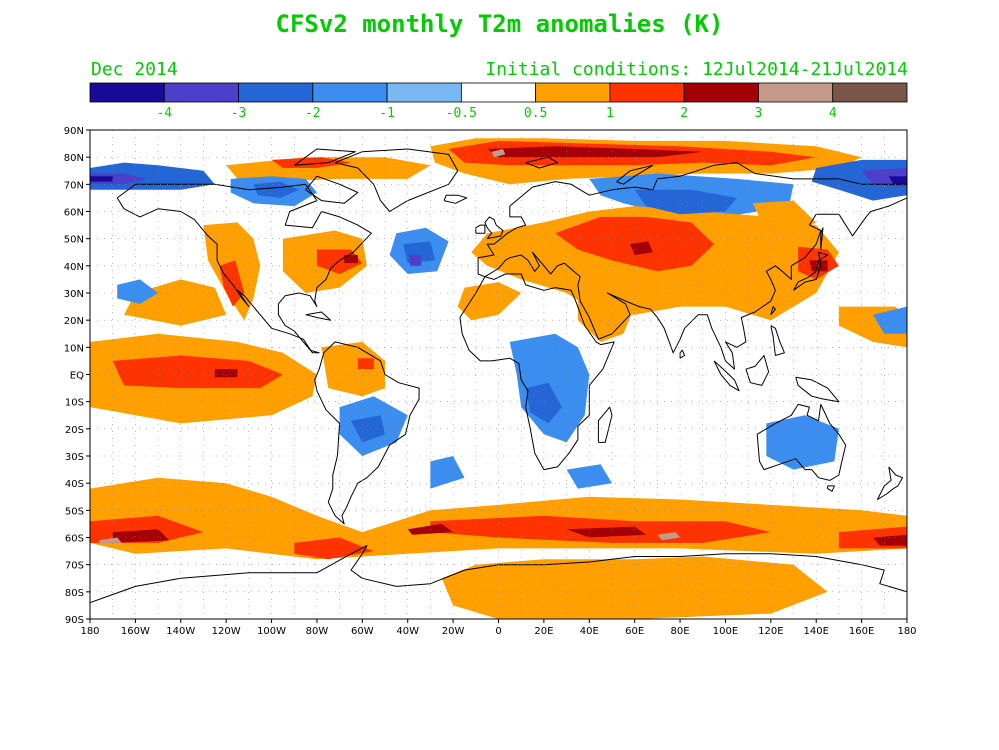 Image resolution: width=999 pixels, height=750 pixels. Describe the element at coordinates (494, 228) in the screenshot. I see `coastline-great-britain` at that location.